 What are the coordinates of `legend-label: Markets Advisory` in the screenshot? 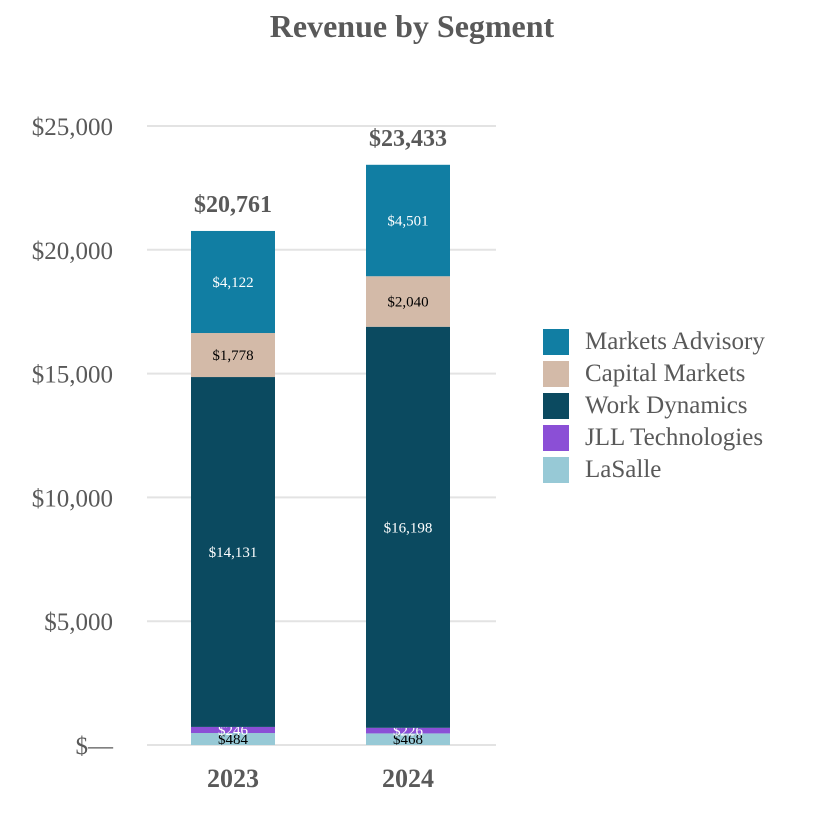 It's located at (675, 341).